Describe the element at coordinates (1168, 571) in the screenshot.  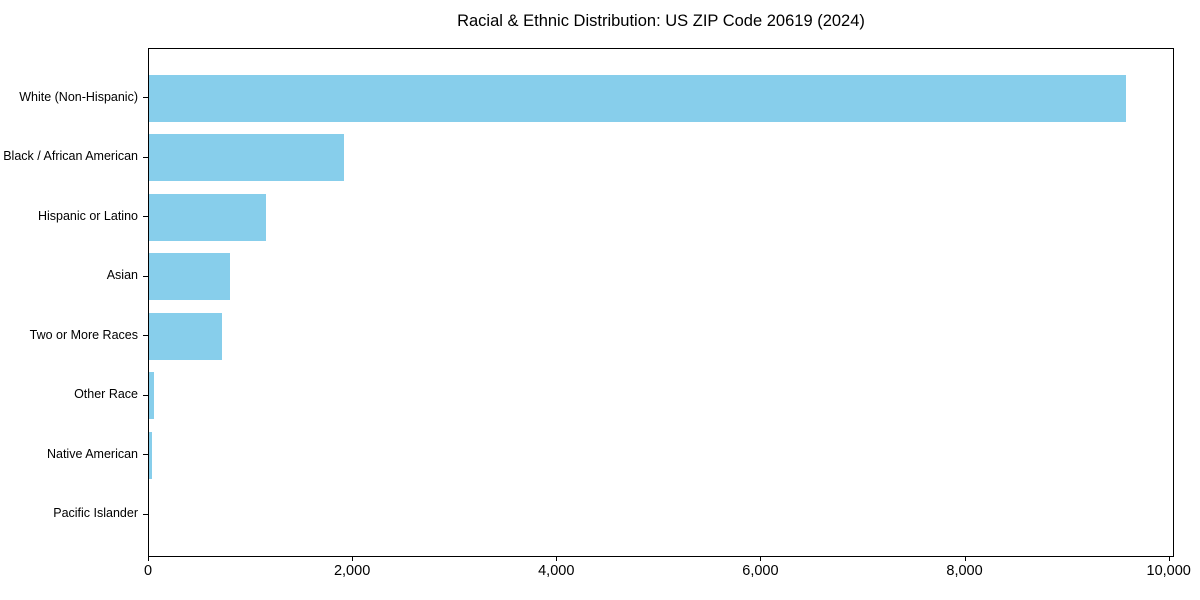
I see `x-tick-label-10-000: 10,000` at that location.